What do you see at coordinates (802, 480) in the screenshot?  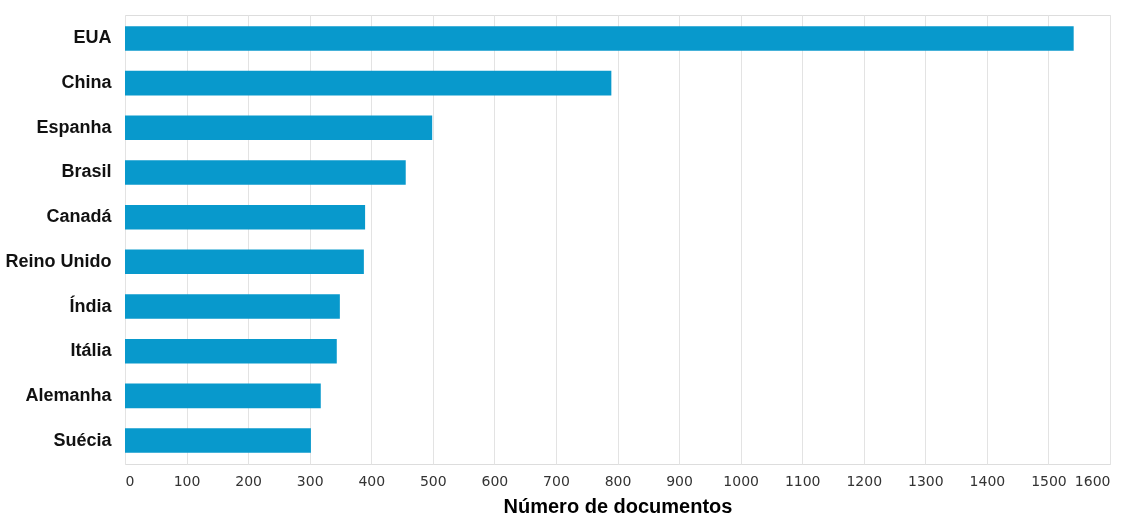 I see `x-tick-label: 1100` at bounding box center [802, 480].